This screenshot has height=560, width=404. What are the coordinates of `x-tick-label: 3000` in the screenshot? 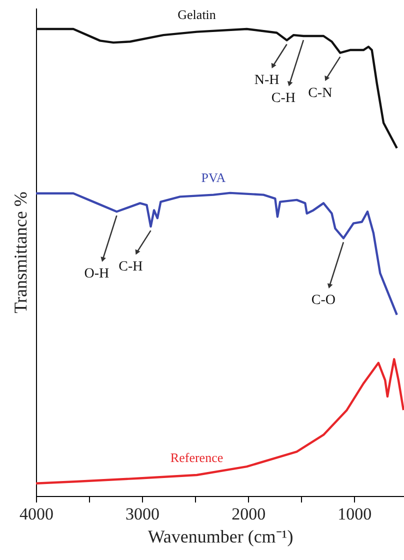 It's located at (143, 514).